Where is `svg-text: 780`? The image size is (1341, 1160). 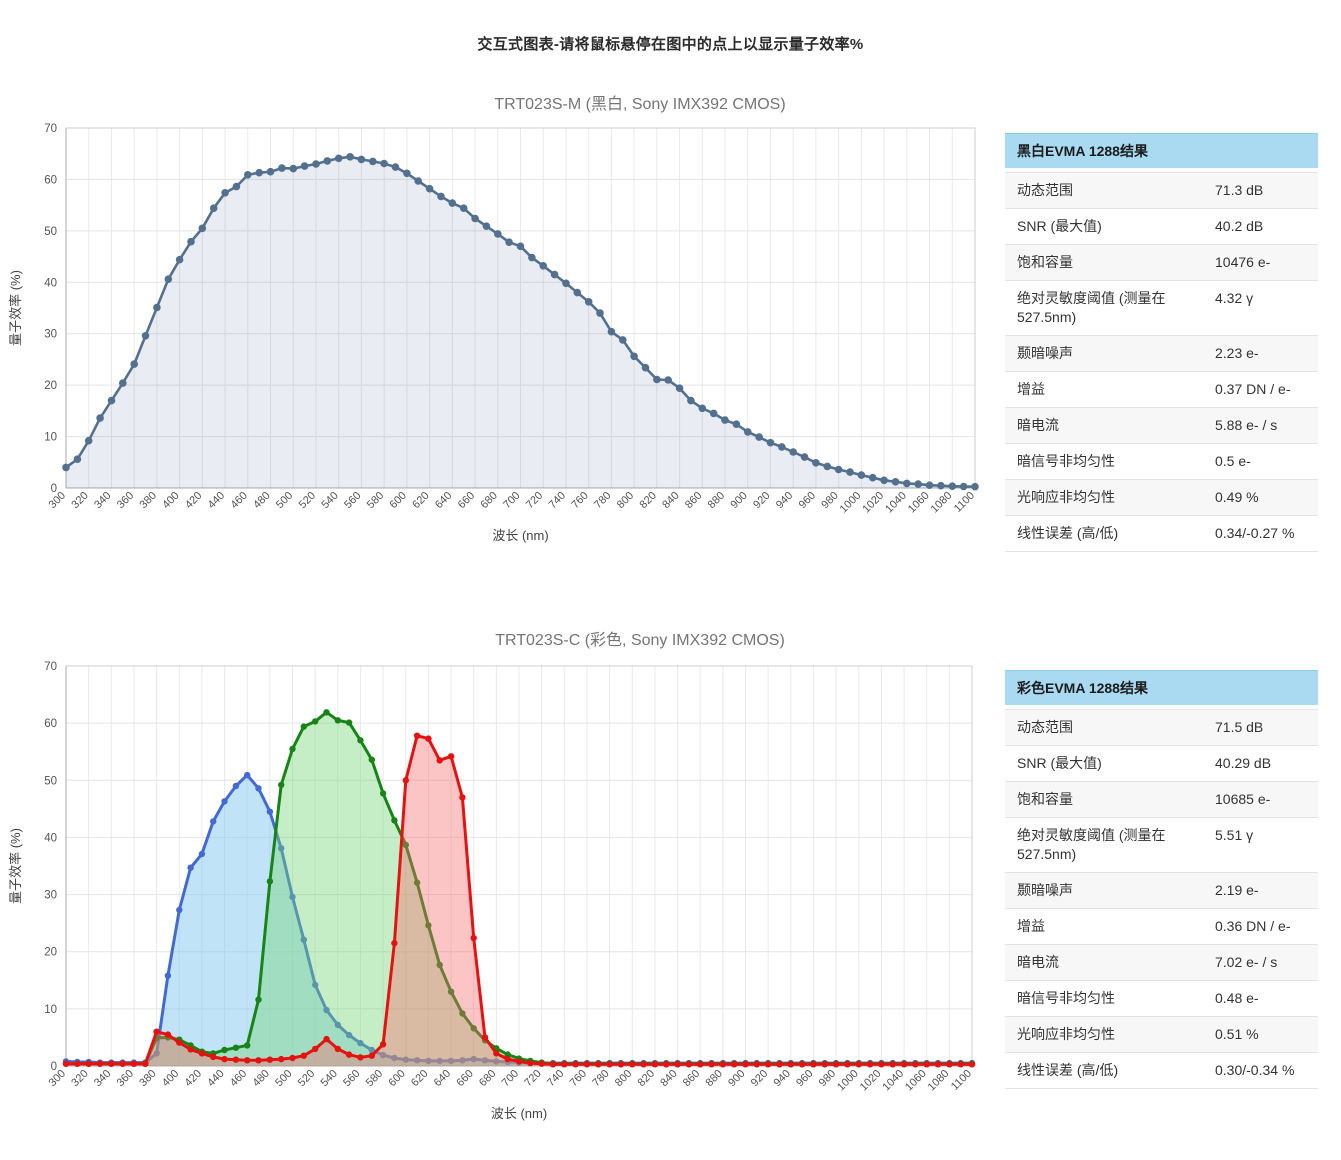
svg-text: 780 is located at coordinates (602, 500).